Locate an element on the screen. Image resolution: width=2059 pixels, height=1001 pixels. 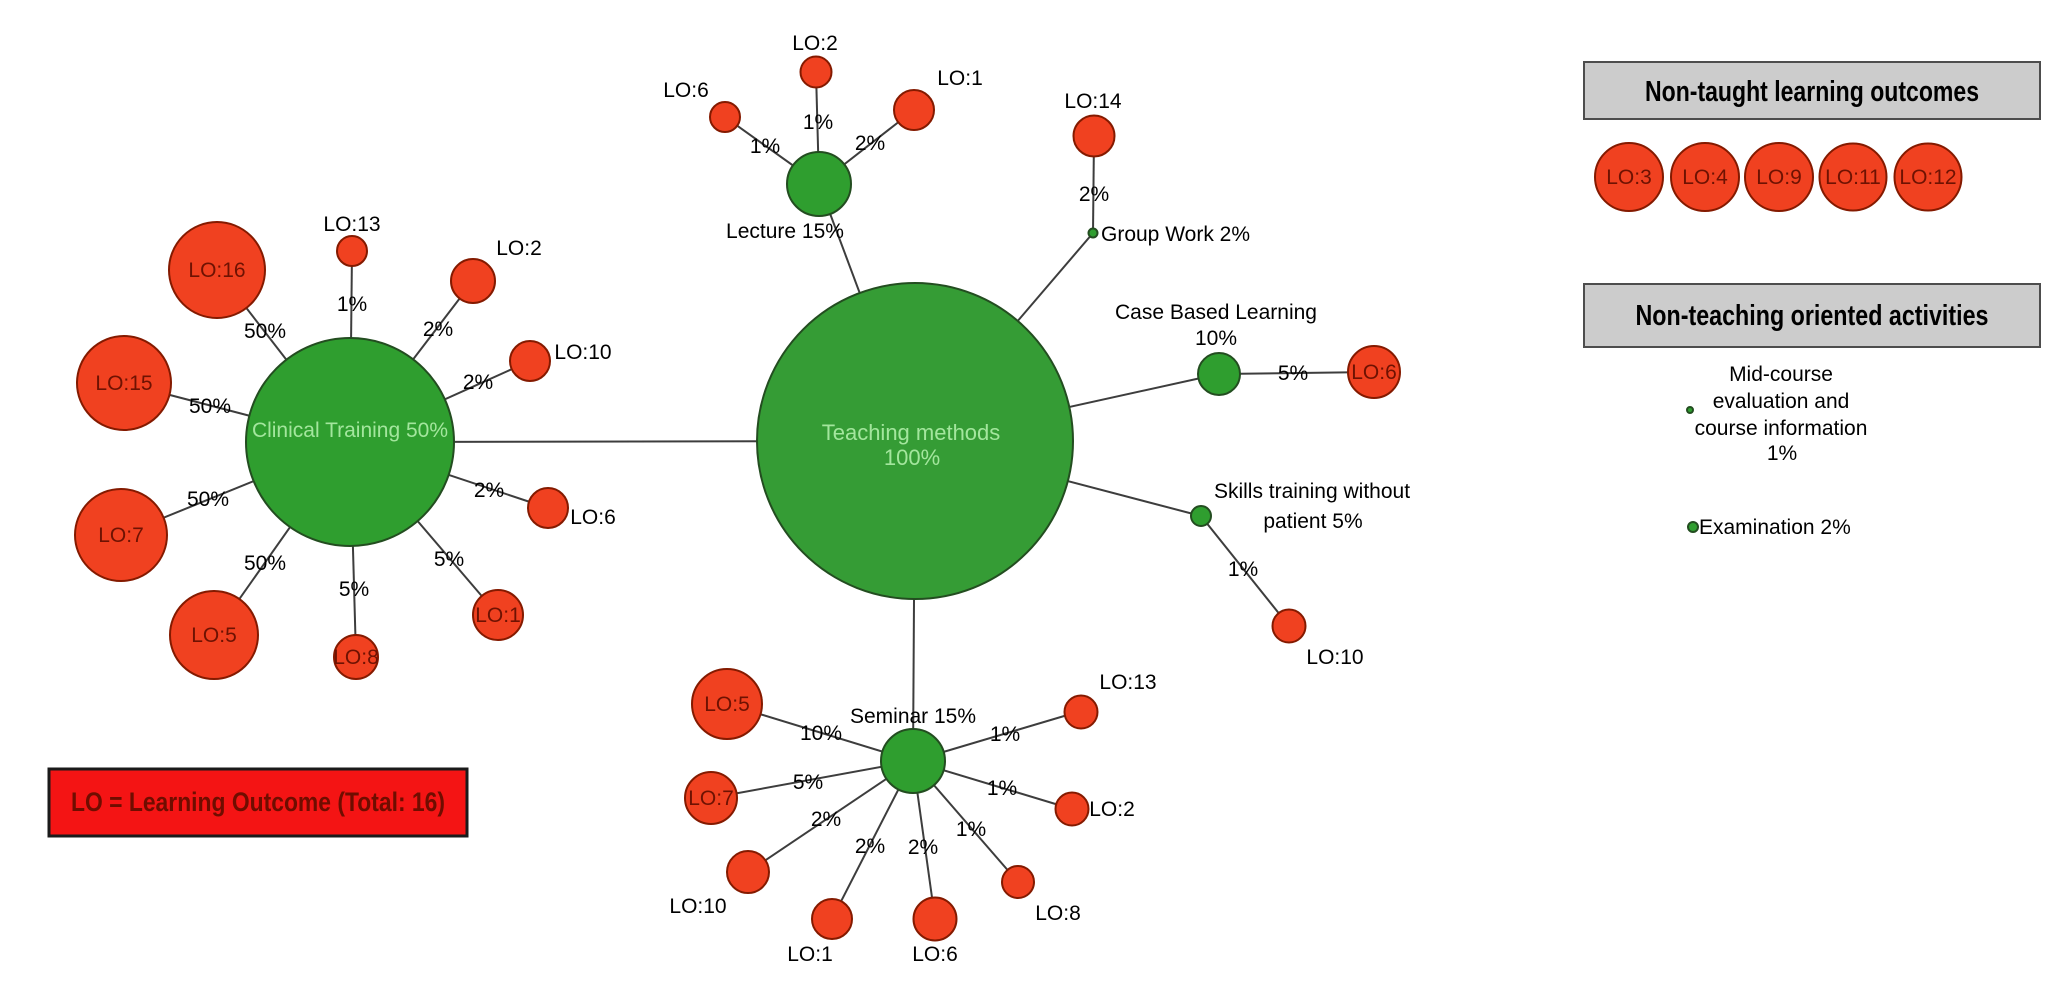
svg-text: Group Work 2% is located at coordinates (1175, 234).